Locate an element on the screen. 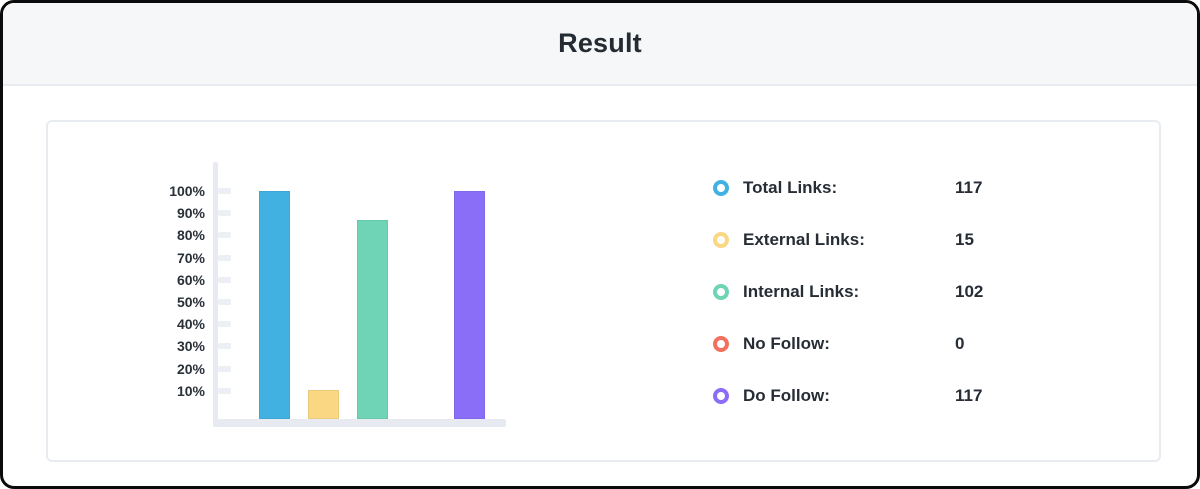 The image size is (1200, 489). do-follow-icon is located at coordinates (721, 396).